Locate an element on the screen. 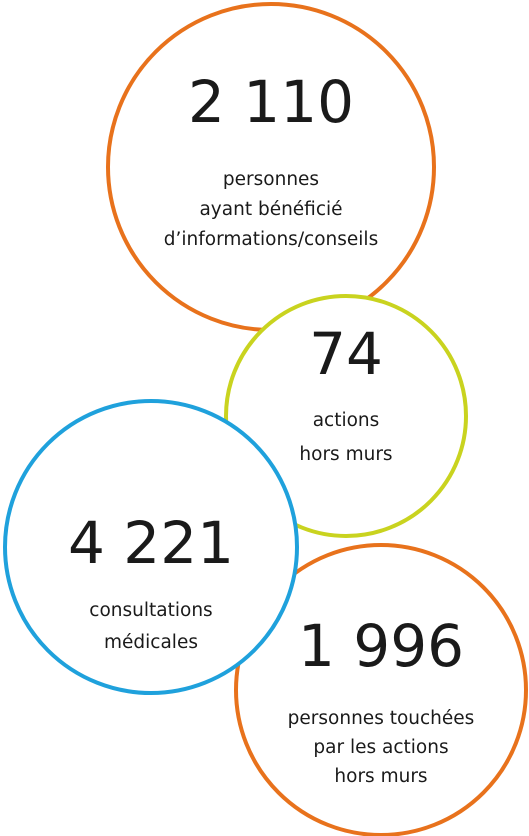 Image resolution: width=529 pixels, height=836 pixels. stat-number: 4 221 is located at coordinates (151, 543).